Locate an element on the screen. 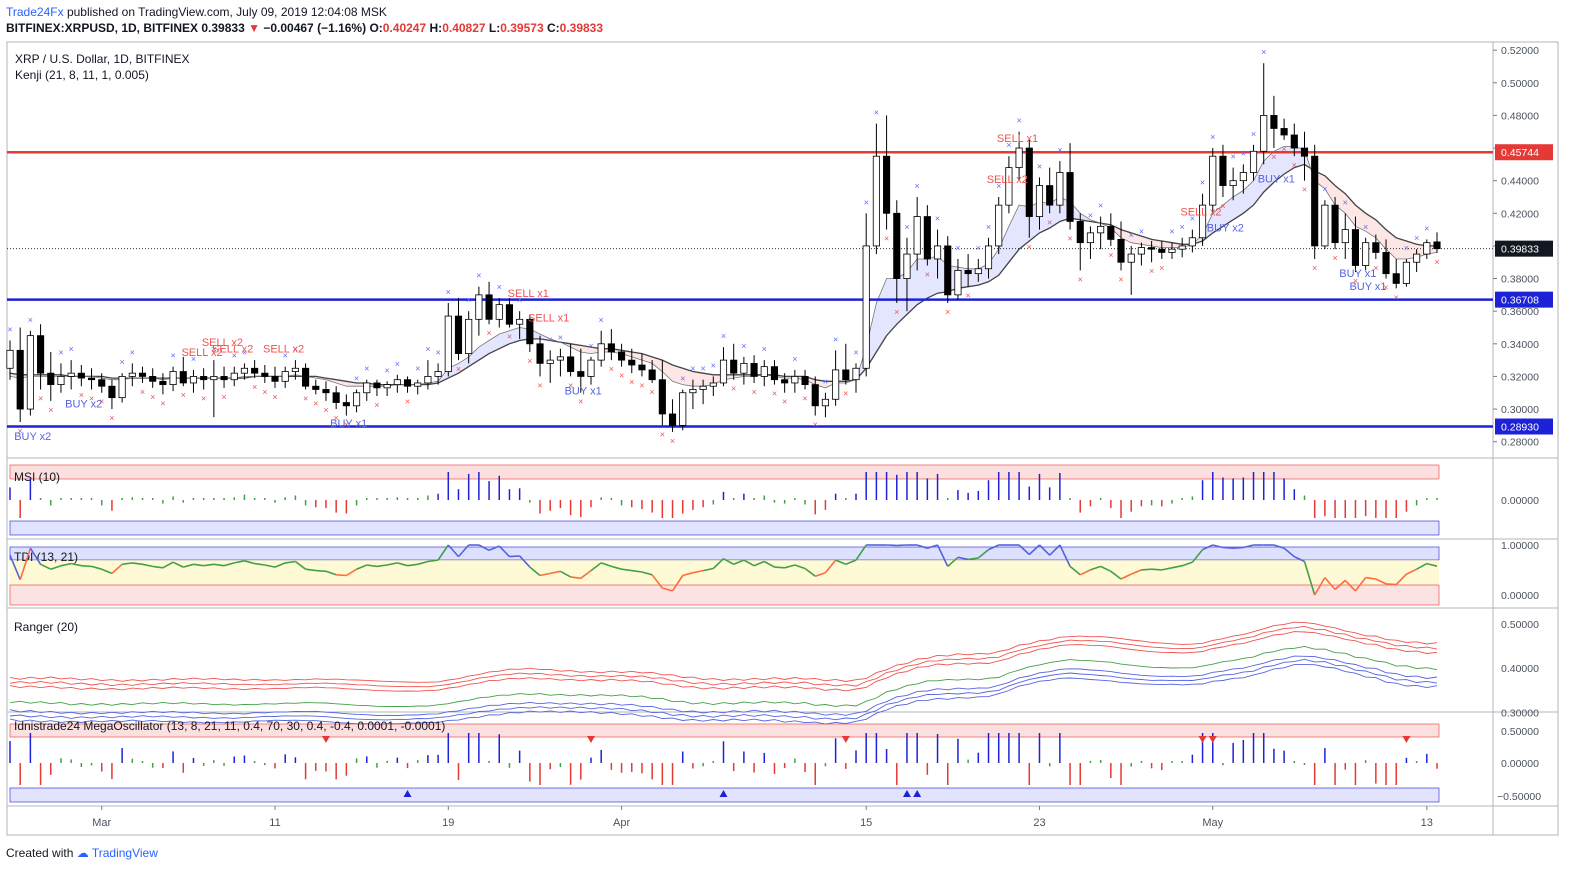 The height and width of the screenshot is (881, 1588). msi-lower-band is located at coordinates (724, 528).